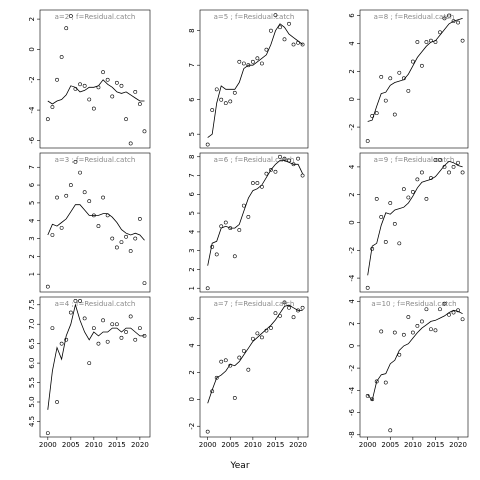 The width and height of the screenshot is (480, 480). I want to click on y-tick-label: 4.5, so click(32, 421).